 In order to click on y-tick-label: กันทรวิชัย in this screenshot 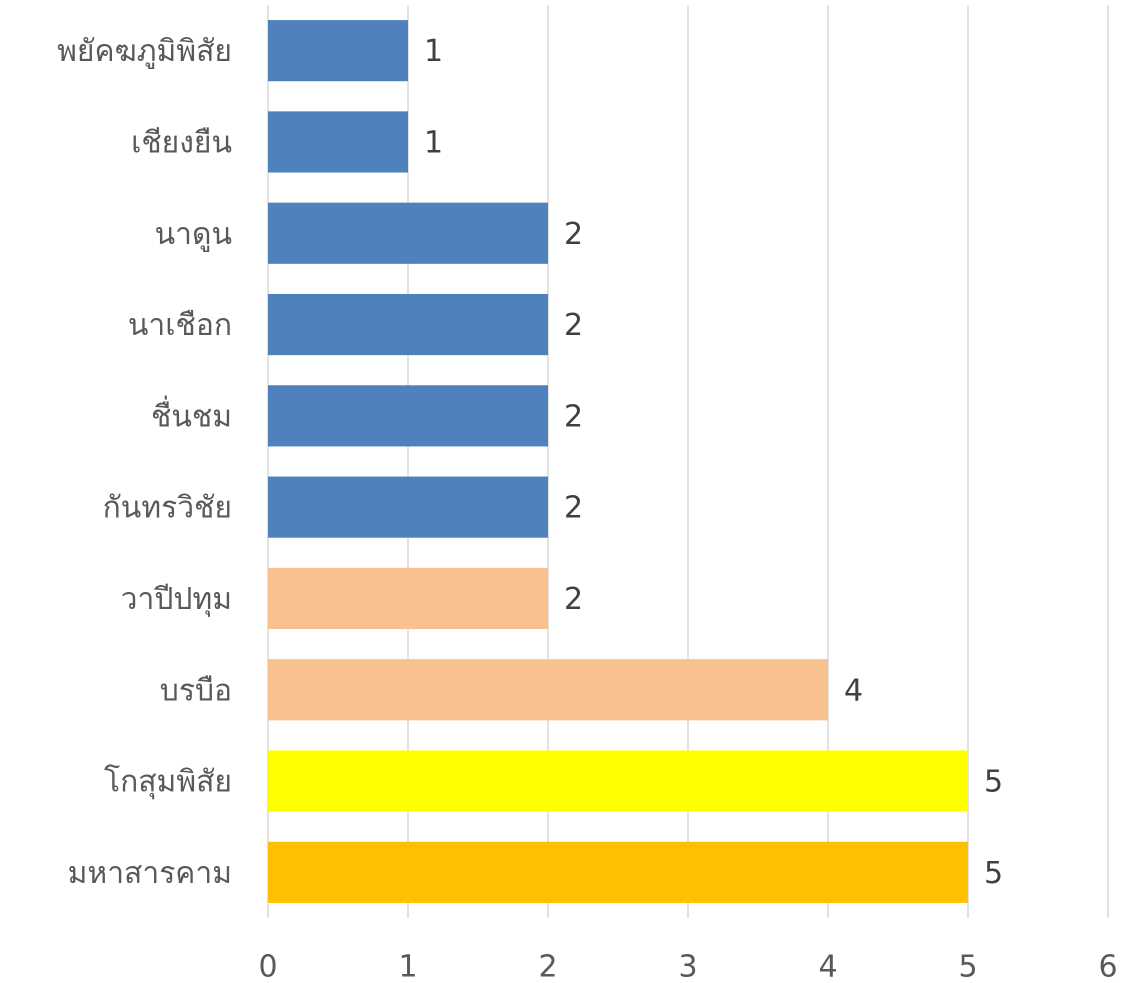, I will do `click(167, 508)`.